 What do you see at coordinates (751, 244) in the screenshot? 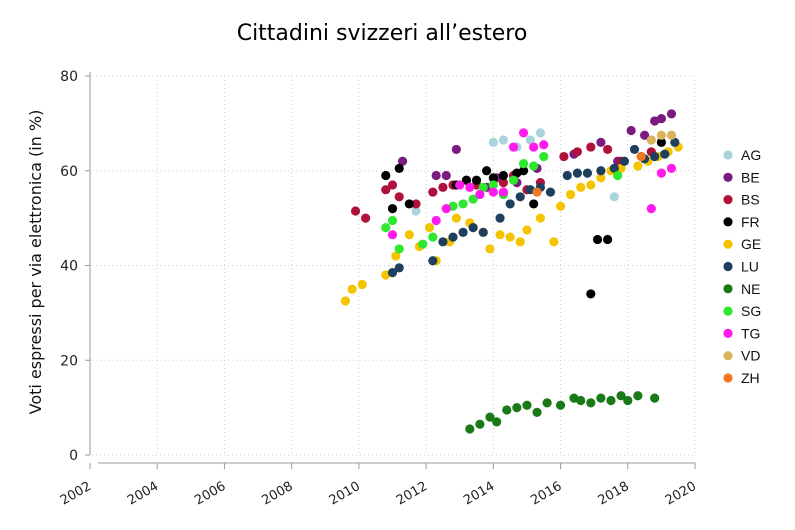
I see `legend-label-ge: GE` at bounding box center [751, 244].